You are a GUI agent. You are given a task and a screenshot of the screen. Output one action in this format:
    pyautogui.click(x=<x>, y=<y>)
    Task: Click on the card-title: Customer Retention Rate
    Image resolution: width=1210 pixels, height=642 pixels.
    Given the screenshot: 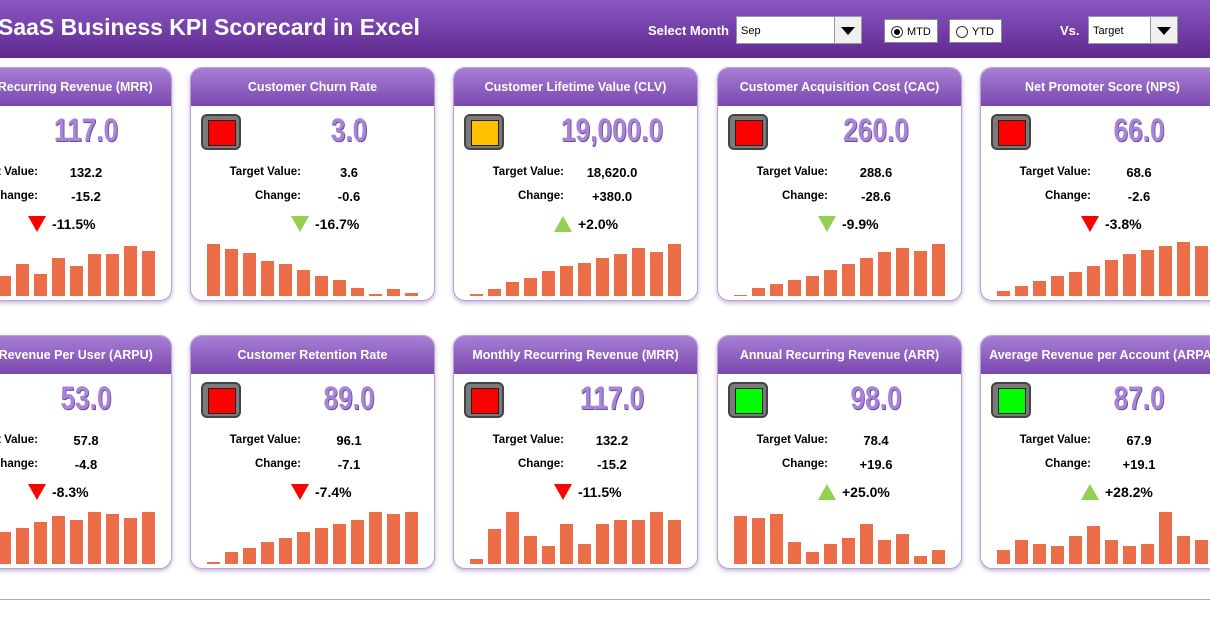 What is the action you would take?
    pyautogui.click(x=312, y=355)
    